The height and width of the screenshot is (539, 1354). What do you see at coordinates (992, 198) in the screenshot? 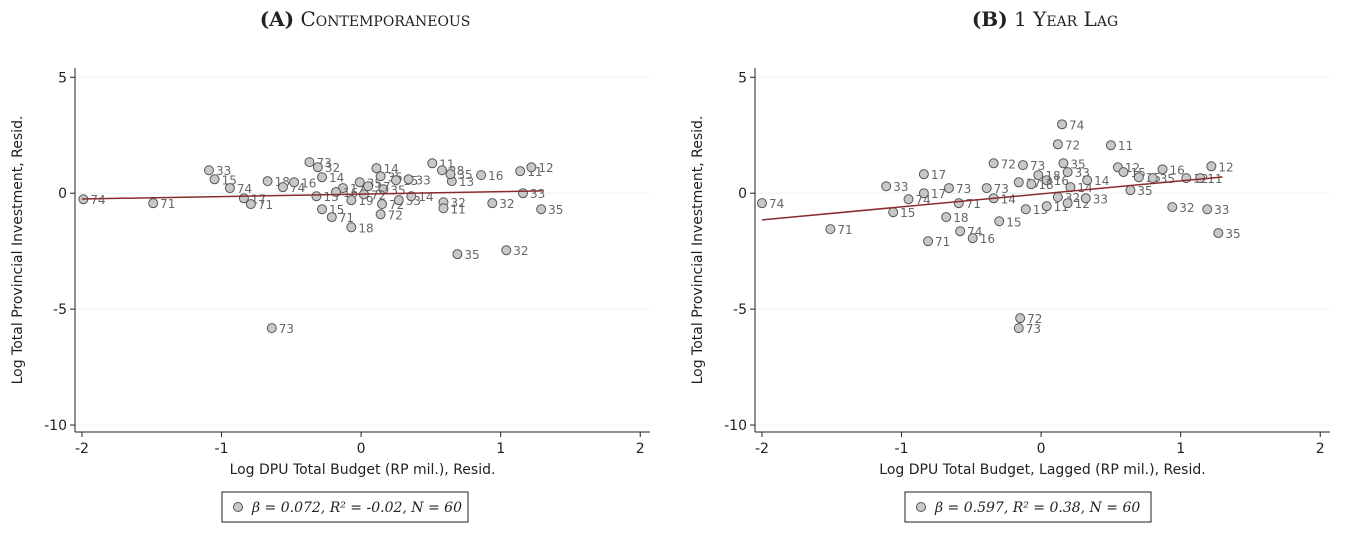
I see `fit-line` at bounding box center [992, 198].